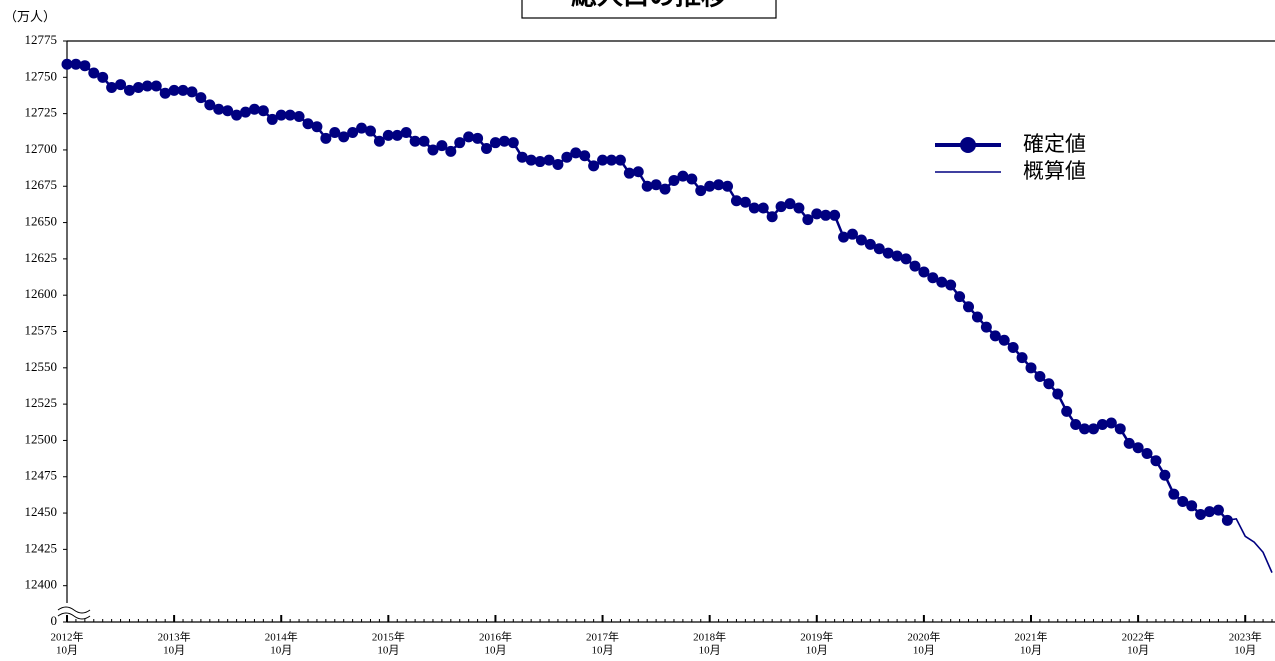 Image resolution: width=1275 pixels, height=661 pixels. What do you see at coordinates (41, 257) in the screenshot?
I see `y-tick-label: 12625` at bounding box center [41, 257].